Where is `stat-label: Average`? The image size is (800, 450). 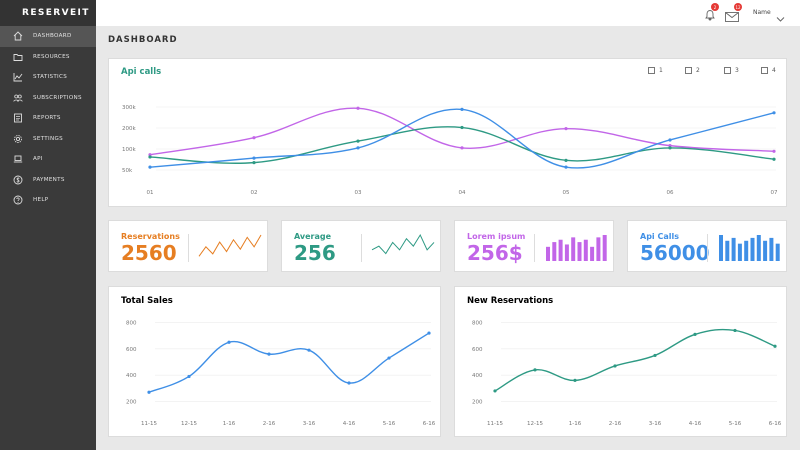
stat-label: Average is located at coordinates (313, 236).